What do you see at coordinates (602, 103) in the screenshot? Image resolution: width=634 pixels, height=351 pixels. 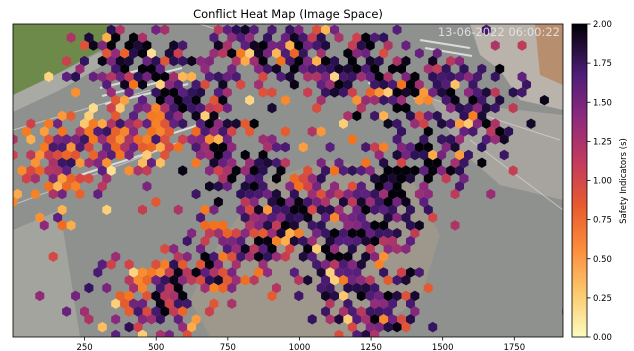 I see `colorbar-tick-label: 1.50` at bounding box center [602, 103].